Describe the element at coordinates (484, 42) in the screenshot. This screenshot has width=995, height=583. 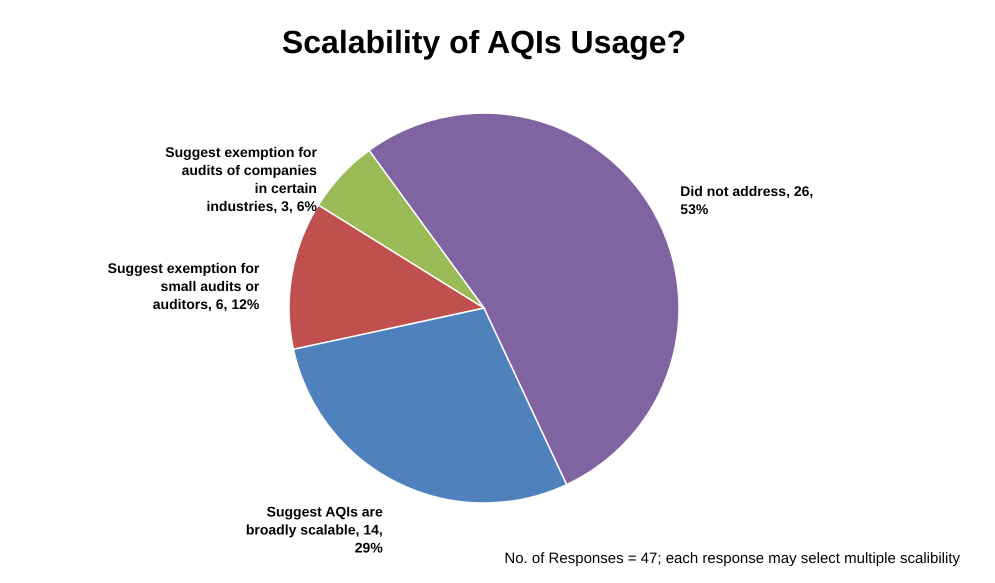
I see `chart-title: Scalability of AQIs Usage?` at that location.